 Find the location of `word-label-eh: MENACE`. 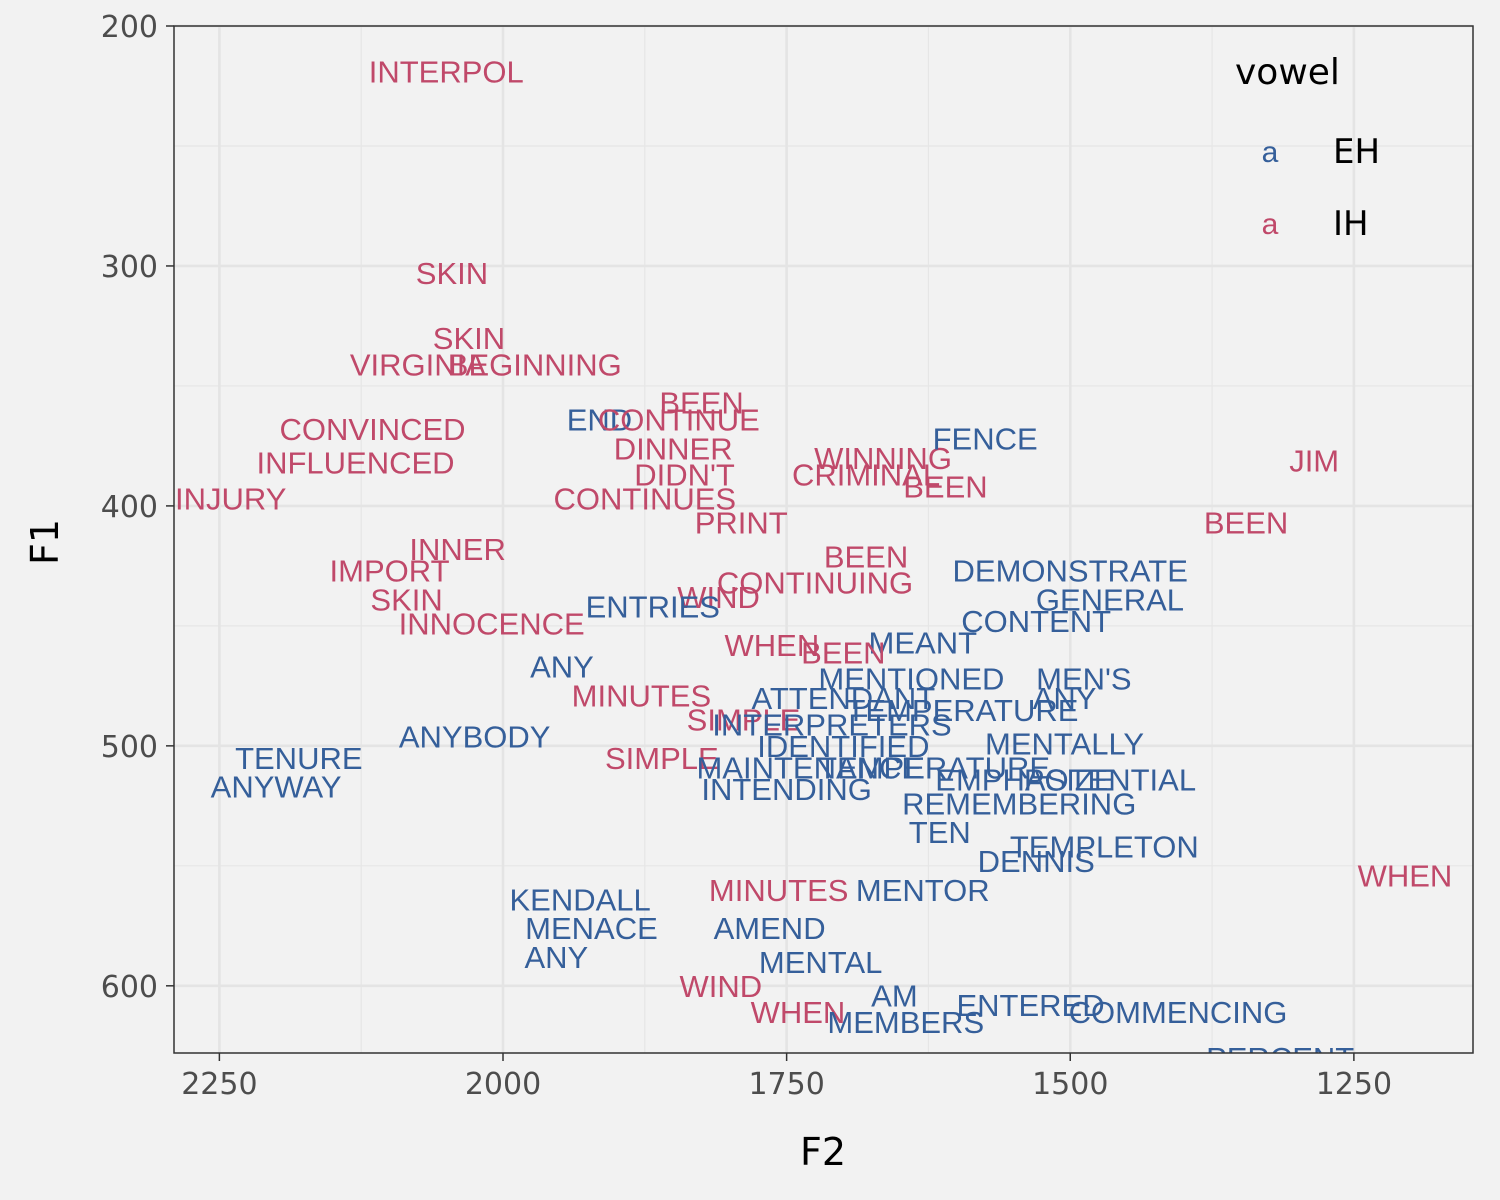

word-label-eh: MENACE is located at coordinates (591, 928).